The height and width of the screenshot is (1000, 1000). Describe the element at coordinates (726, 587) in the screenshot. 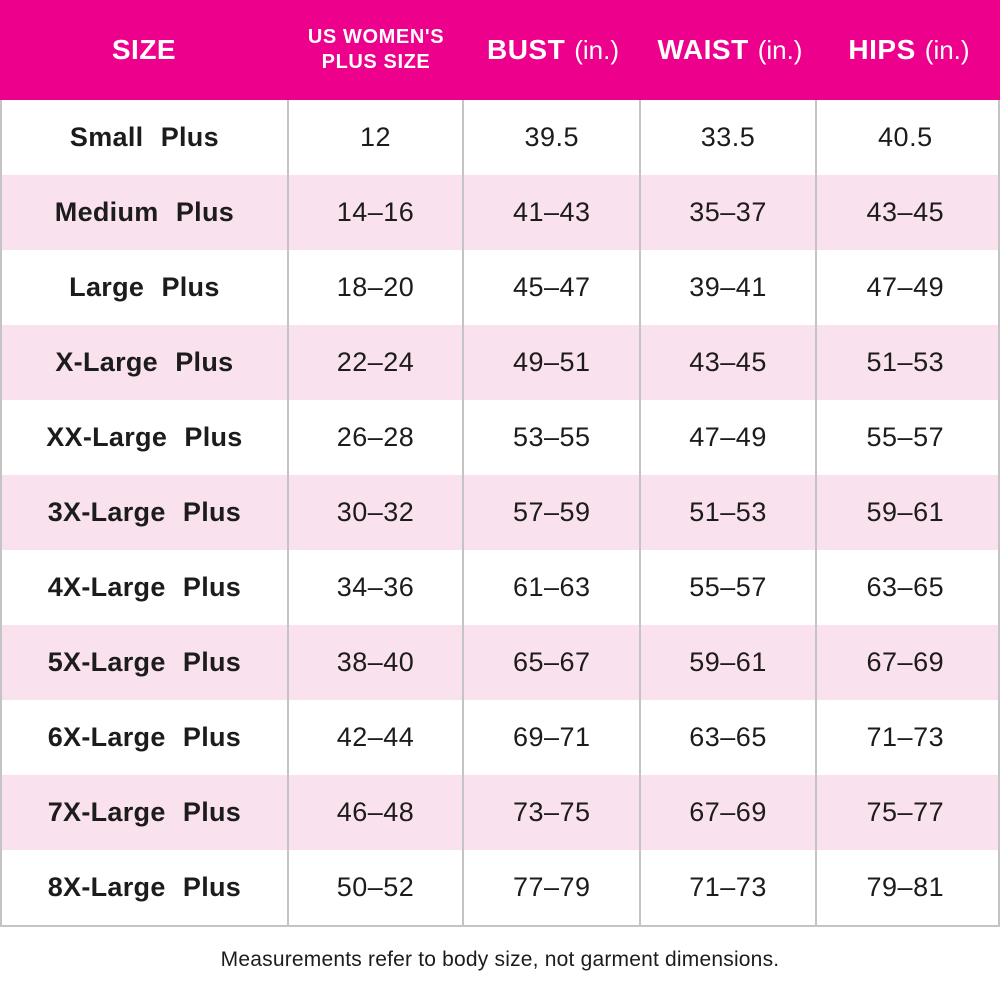

I see `waist-value: 55–57` at that location.